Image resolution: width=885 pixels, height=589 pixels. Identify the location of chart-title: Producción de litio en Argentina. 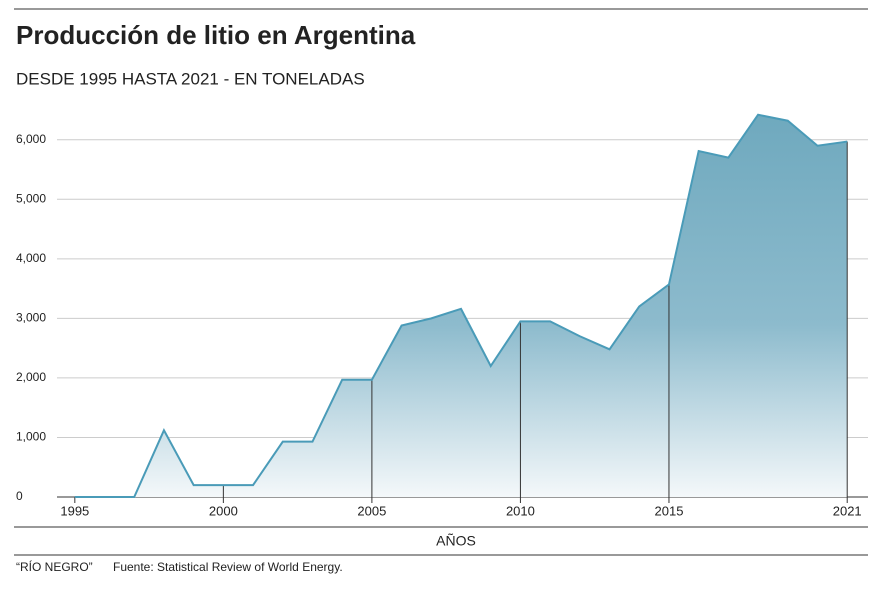
(216, 35).